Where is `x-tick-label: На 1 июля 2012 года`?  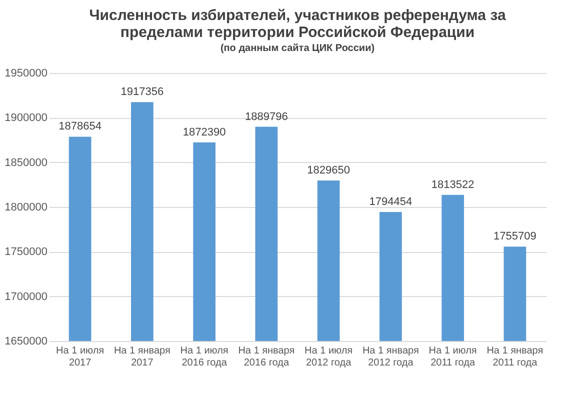 x-tick-label: На 1 июля 2012 года is located at coordinates (328, 357).